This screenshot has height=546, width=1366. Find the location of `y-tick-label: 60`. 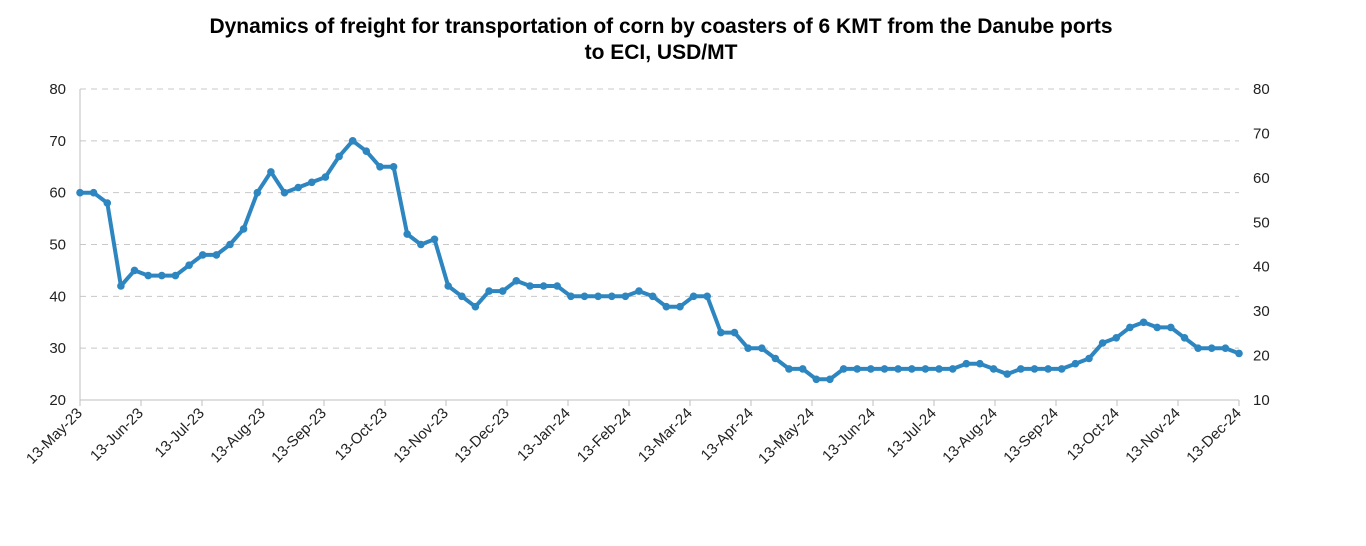

y-tick-label: 60 is located at coordinates (57, 193).